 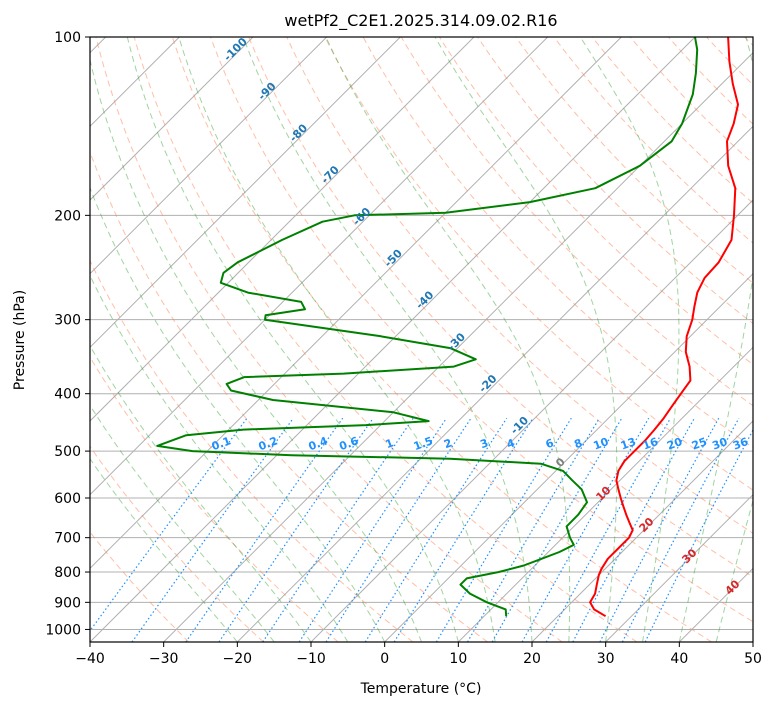 What do you see at coordinates (484, 443) in the screenshot?
I see `mixing-ratio-label: 3` at bounding box center [484, 443].